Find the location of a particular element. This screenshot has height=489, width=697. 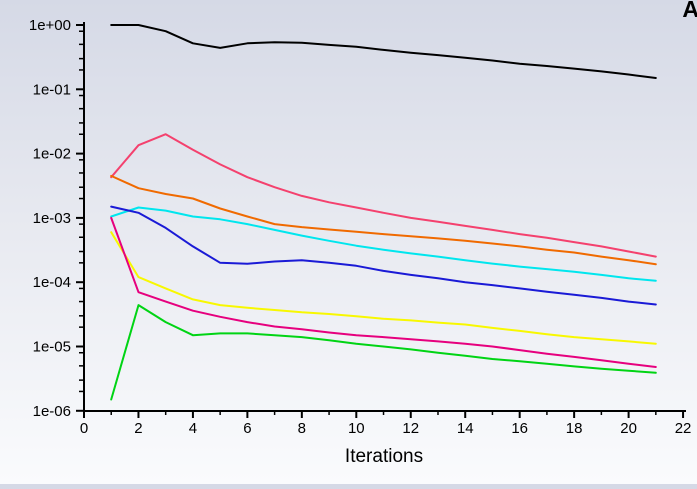

x-tick-label: 10 is located at coordinates (356, 428).